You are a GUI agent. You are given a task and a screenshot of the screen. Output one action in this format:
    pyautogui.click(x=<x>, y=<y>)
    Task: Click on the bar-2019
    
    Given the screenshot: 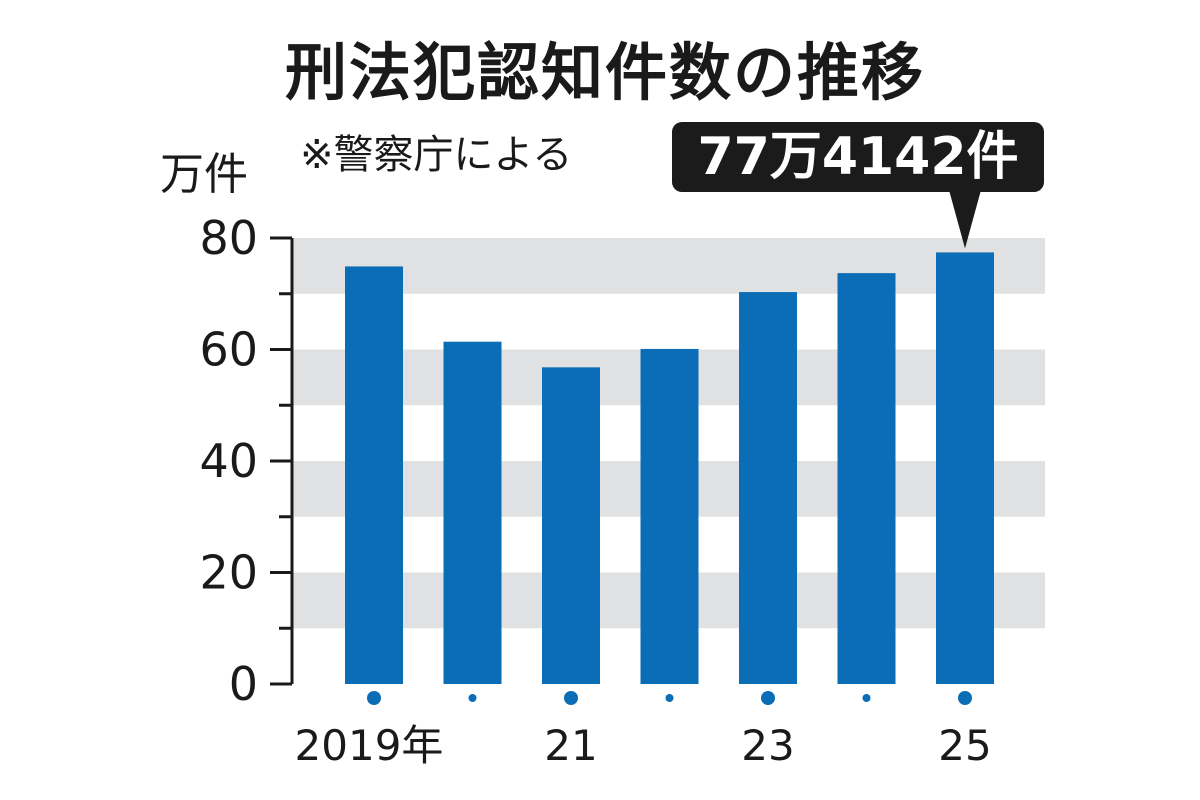 What is the action you would take?
    pyautogui.click(x=374, y=475)
    